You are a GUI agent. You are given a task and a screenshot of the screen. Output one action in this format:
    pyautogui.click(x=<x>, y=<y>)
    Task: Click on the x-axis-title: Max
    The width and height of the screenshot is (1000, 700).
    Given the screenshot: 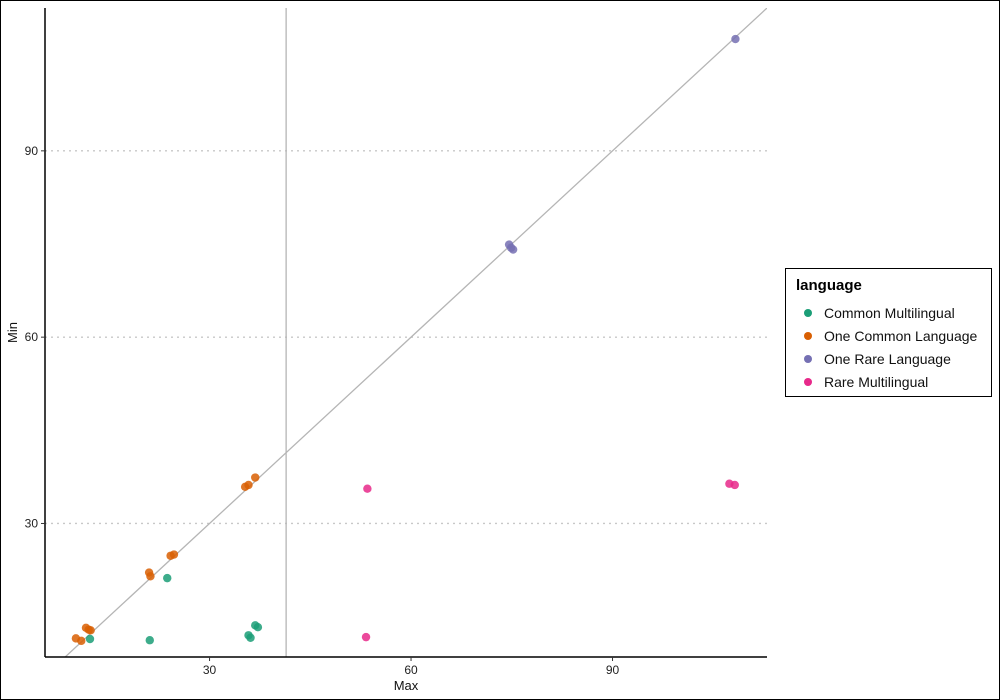 What is the action you would take?
    pyautogui.click(x=406, y=685)
    